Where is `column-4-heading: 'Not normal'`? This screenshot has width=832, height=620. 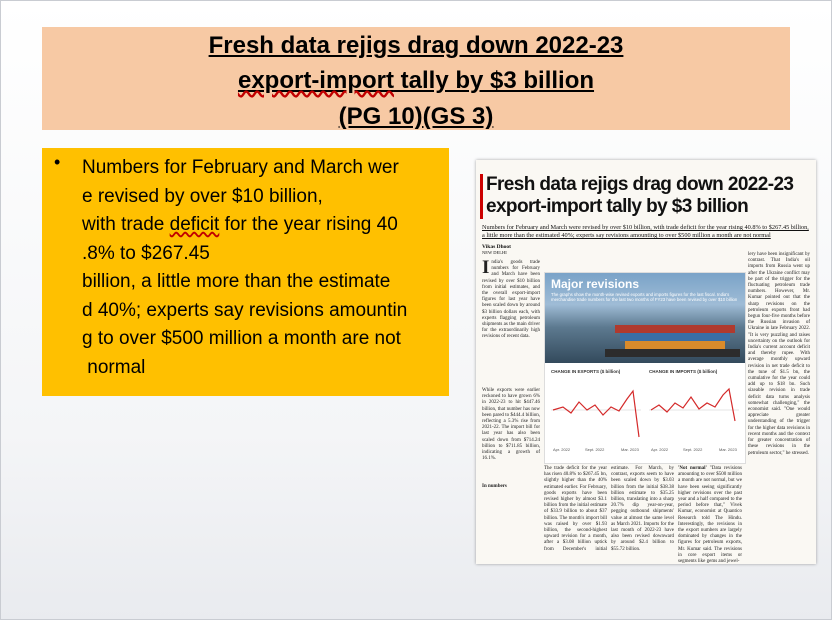
column-4-heading: 'Not normal' is located at coordinates (692, 468).